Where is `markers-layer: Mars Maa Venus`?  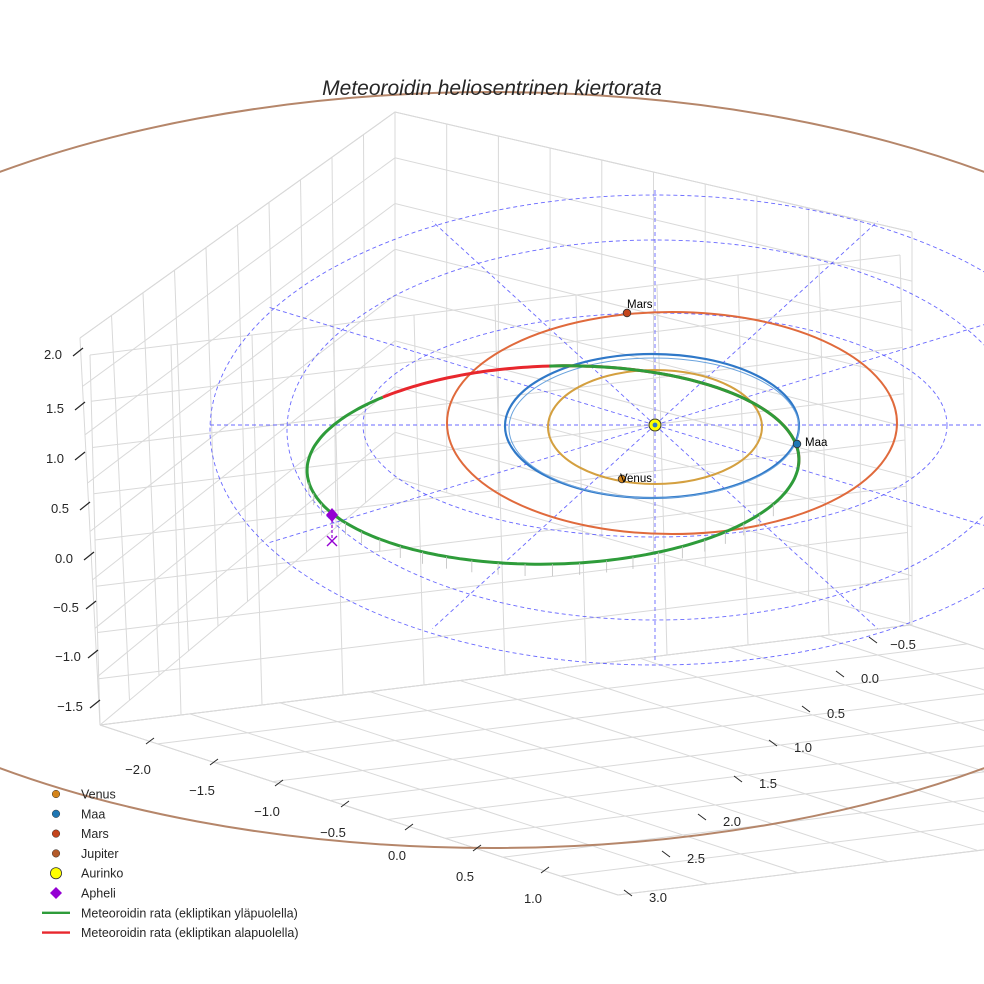 markers-layer: Mars Maa Venus is located at coordinates (577, 423).